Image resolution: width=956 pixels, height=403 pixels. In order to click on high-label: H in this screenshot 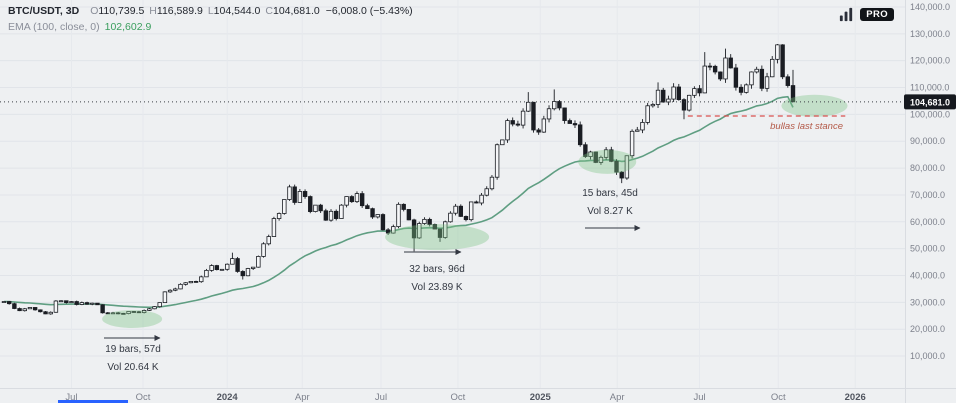, I will do `click(153, 11)`.